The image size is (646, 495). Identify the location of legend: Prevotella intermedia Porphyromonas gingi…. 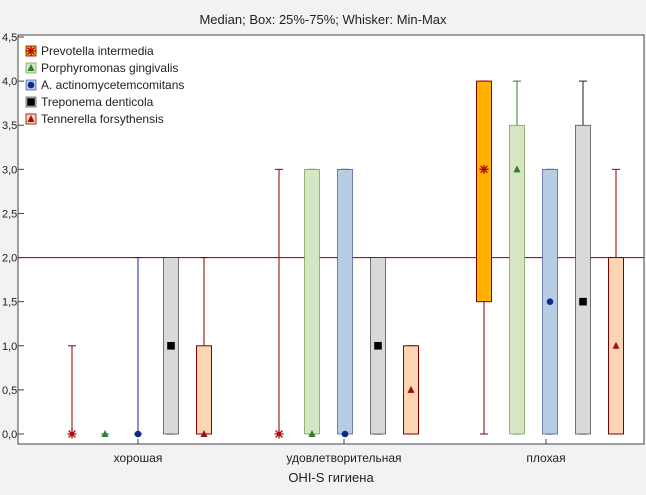
(104, 85).